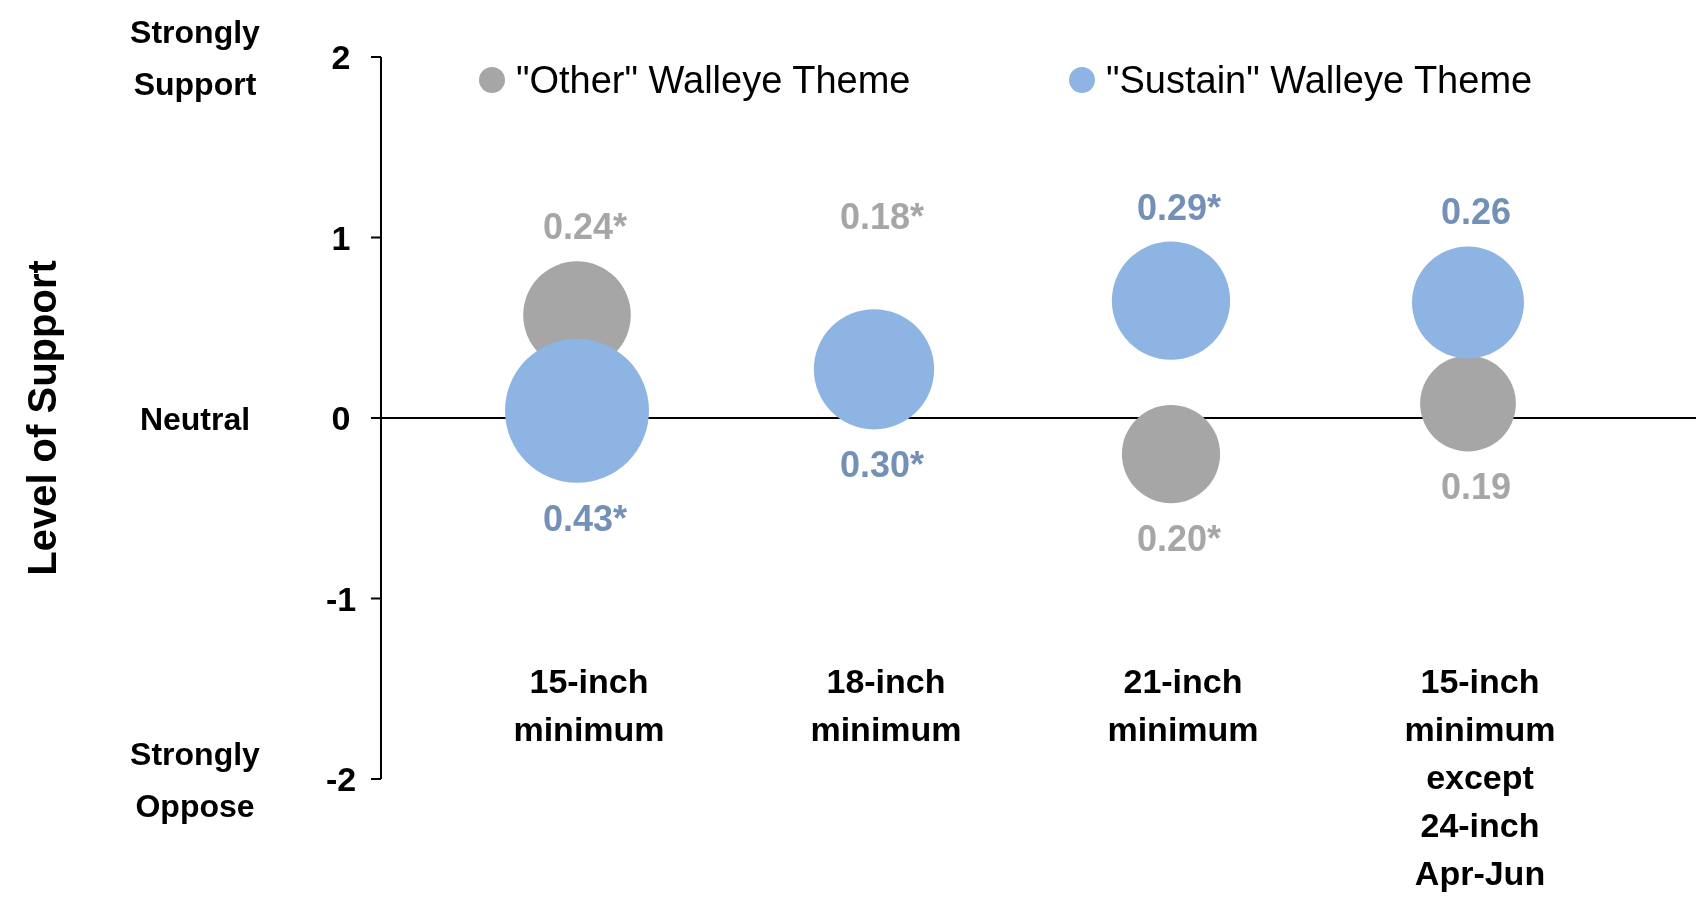 This screenshot has width=1704, height=915. Describe the element at coordinates (341, 598) in the screenshot. I see `y-tick-label: -1` at that location.